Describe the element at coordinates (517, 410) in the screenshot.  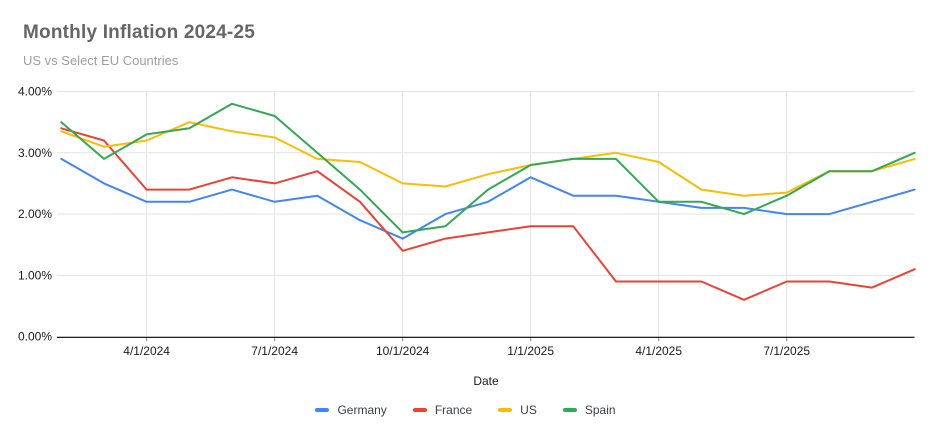
I see `legend-item-us: US` at that location.